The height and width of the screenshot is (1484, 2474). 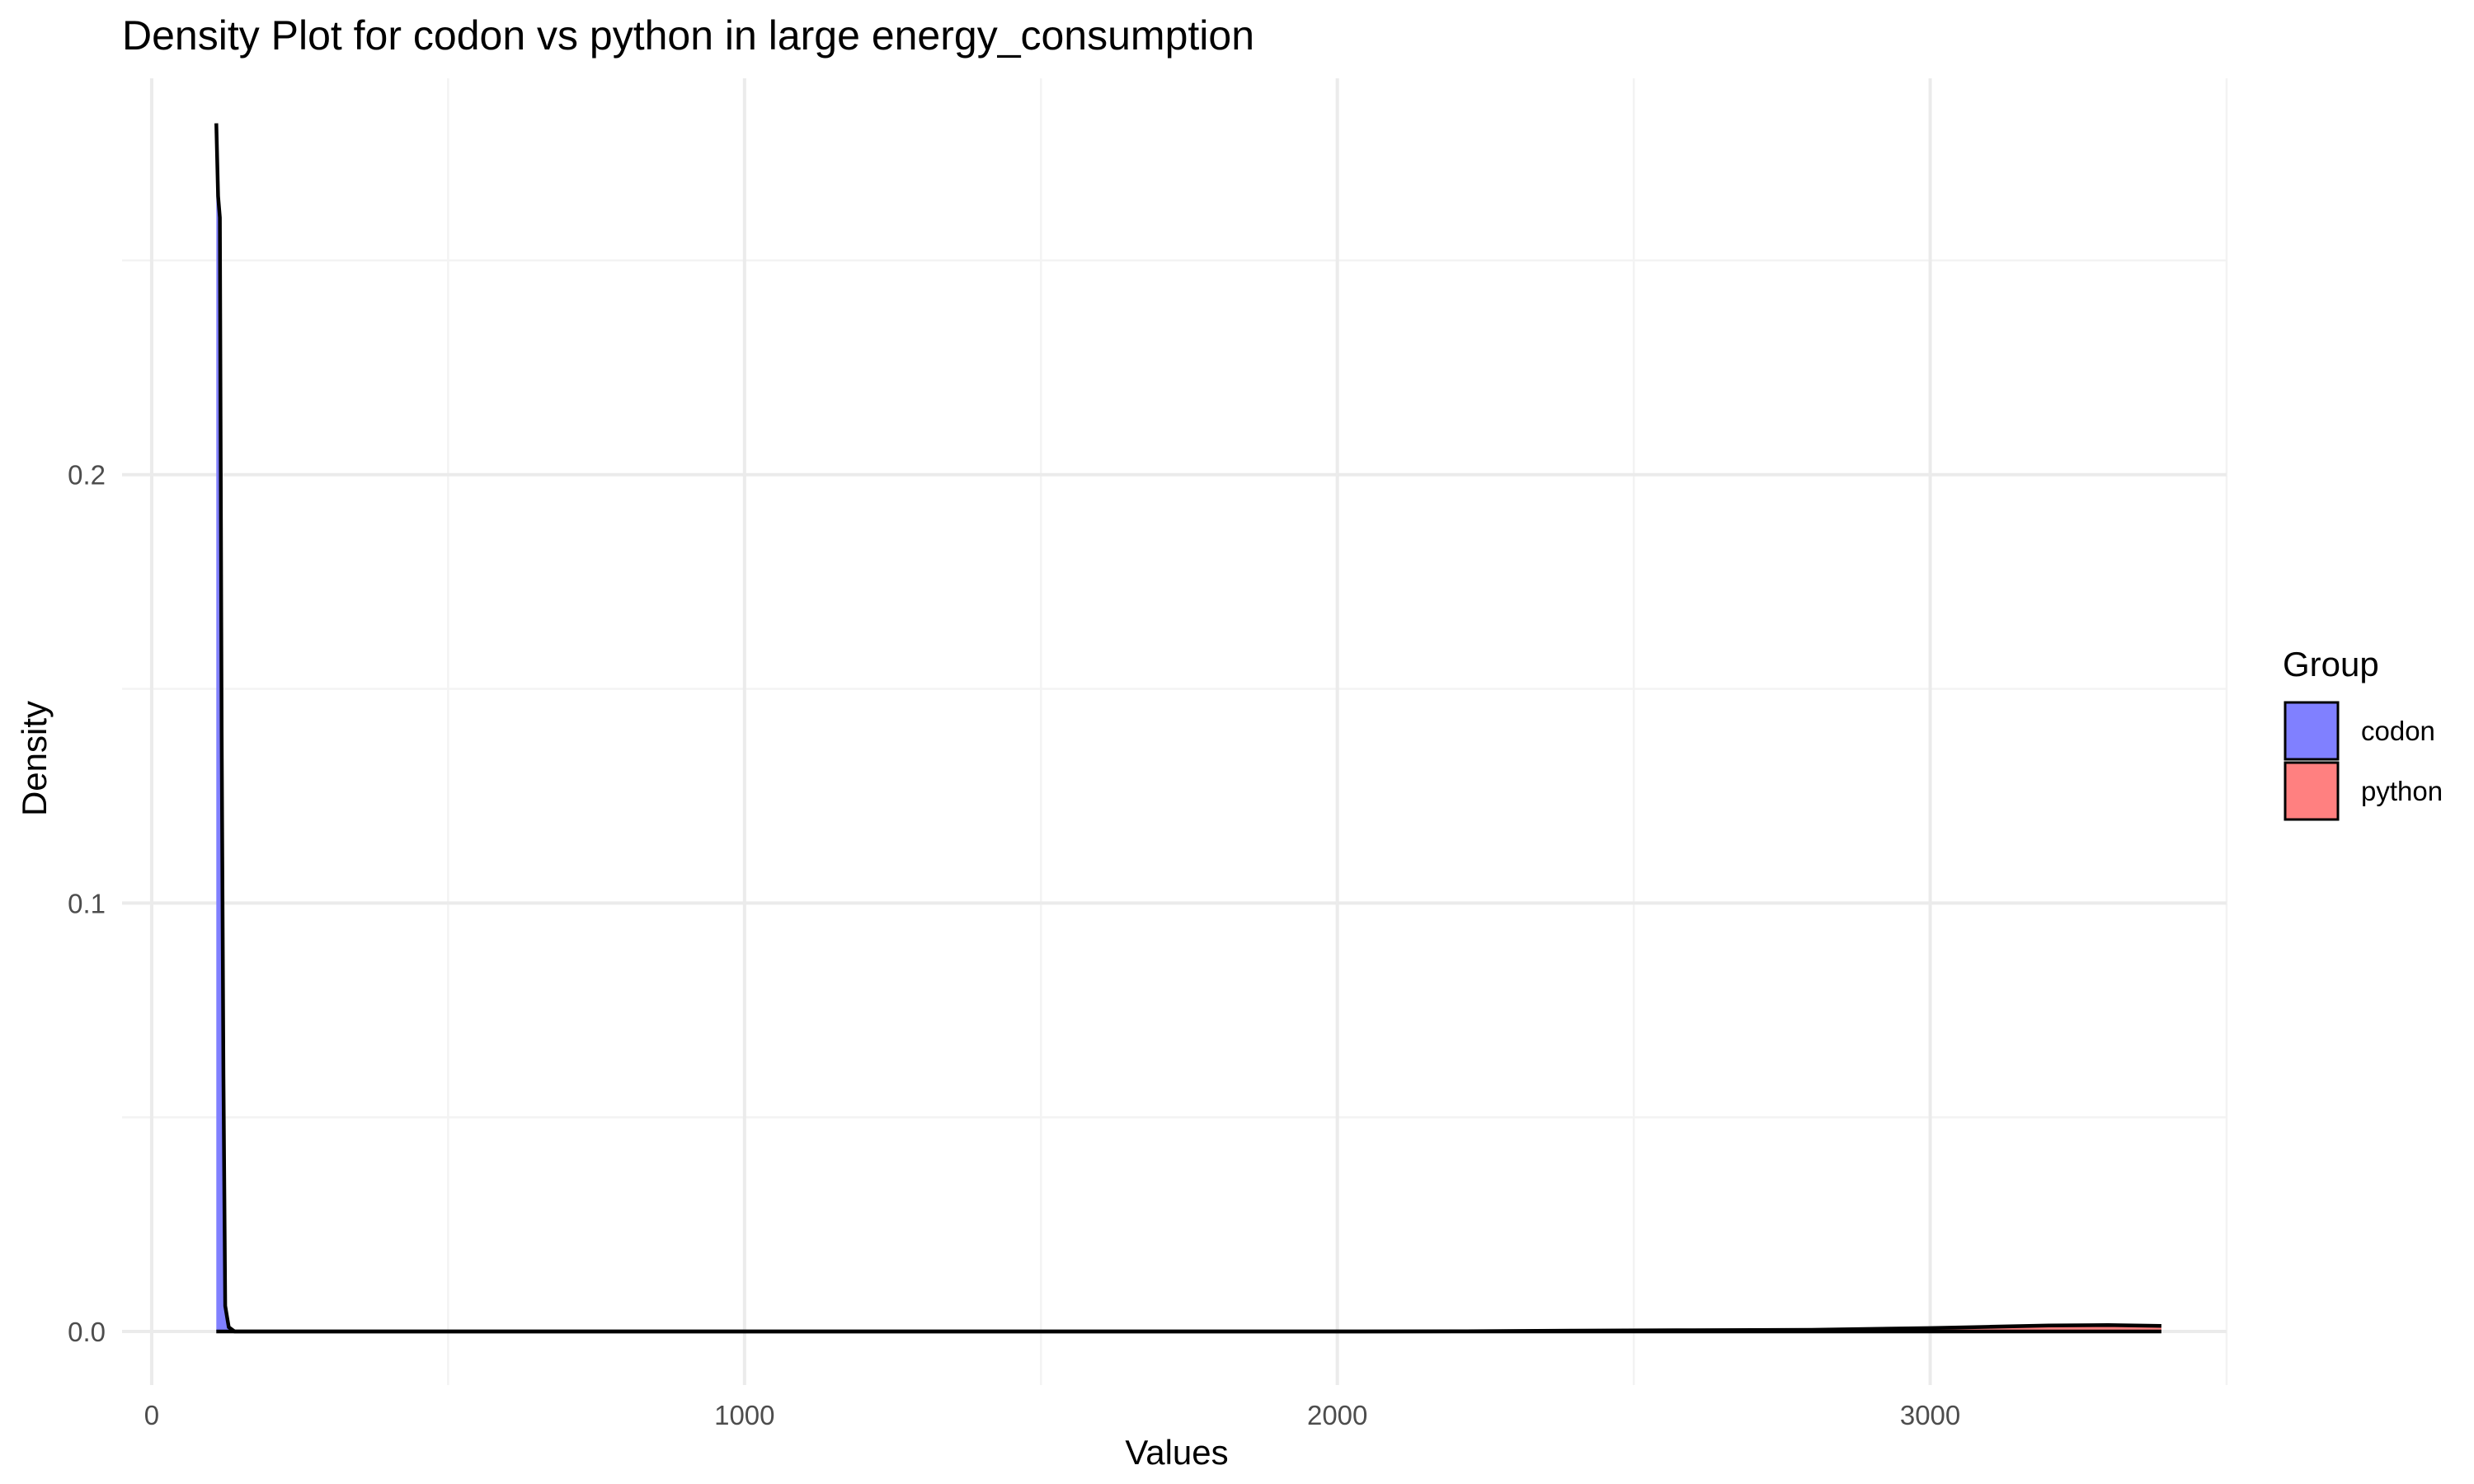 I want to click on y-tick-label-1: 0.1, so click(x=87, y=903).